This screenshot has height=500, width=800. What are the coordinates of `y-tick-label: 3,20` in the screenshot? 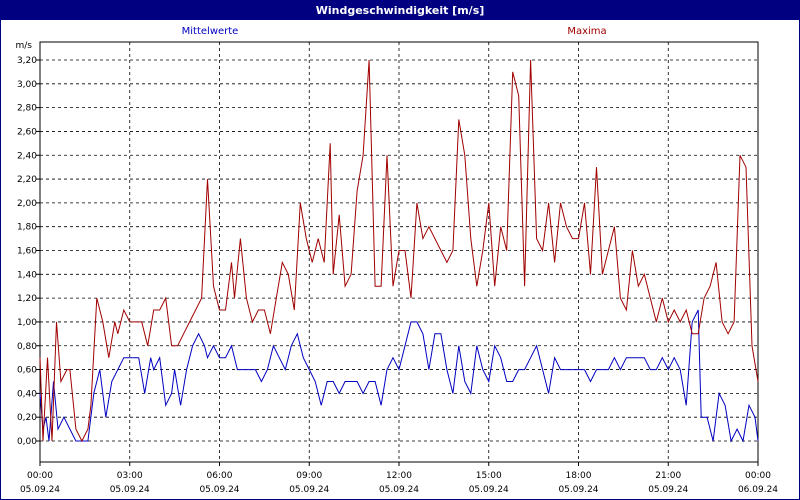 It's located at (27, 61).